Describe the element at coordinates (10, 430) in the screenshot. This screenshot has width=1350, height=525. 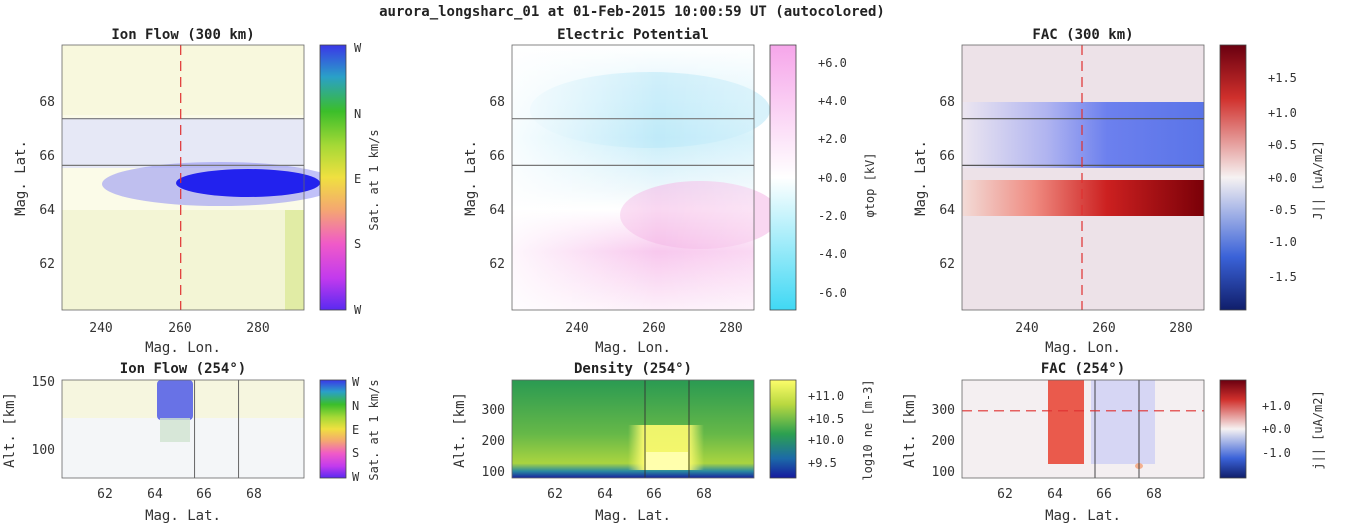
I see `ion-flow-254-ylabel: Alt. [km]` at that location.